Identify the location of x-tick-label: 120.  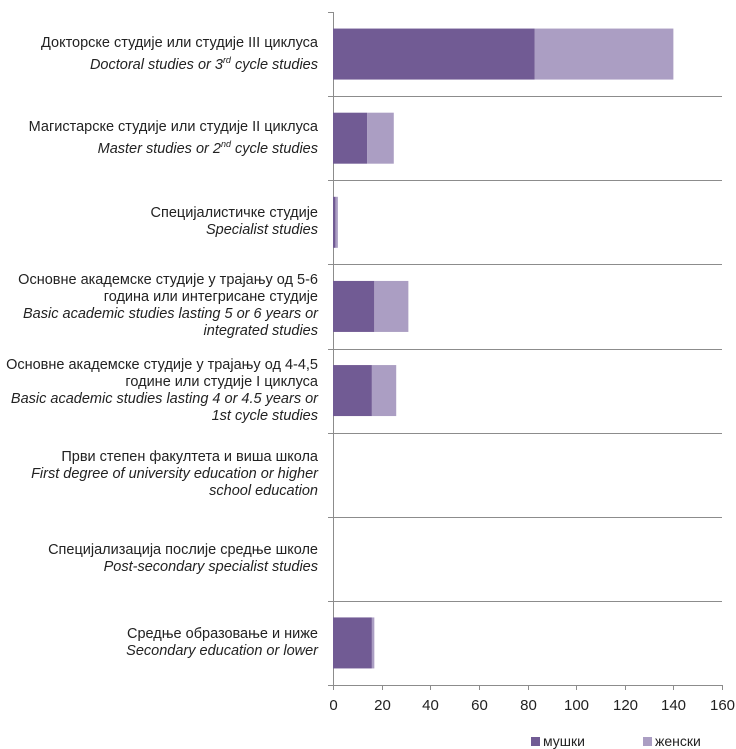
(625, 705).